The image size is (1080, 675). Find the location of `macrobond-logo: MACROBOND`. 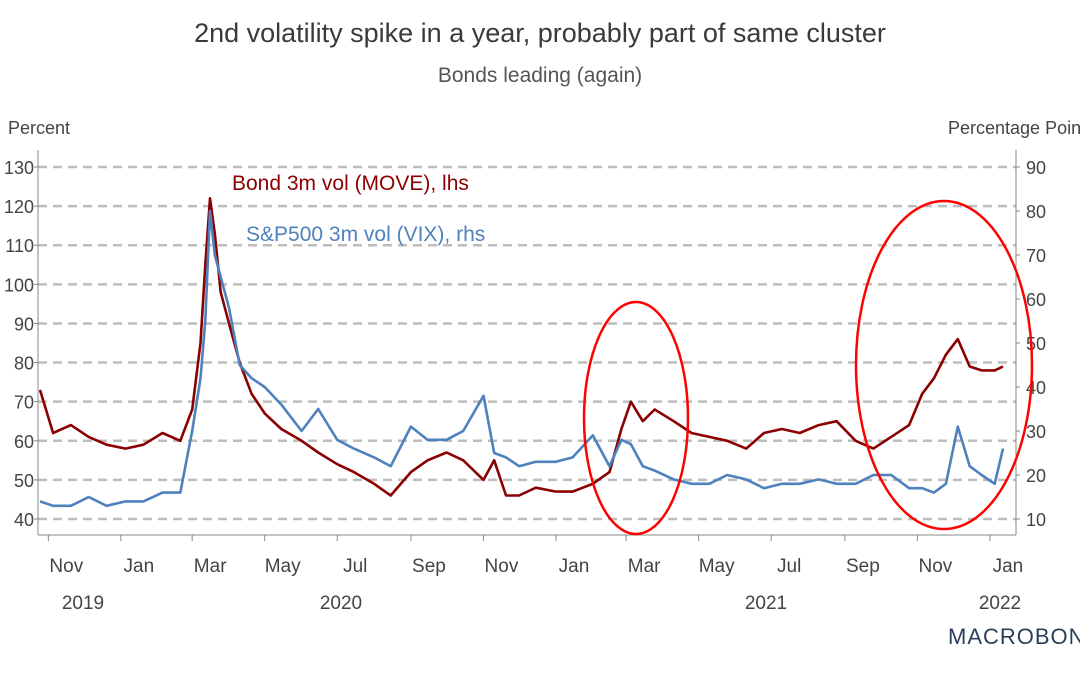

macrobond-logo: MACROBOND is located at coordinates (1014, 636).